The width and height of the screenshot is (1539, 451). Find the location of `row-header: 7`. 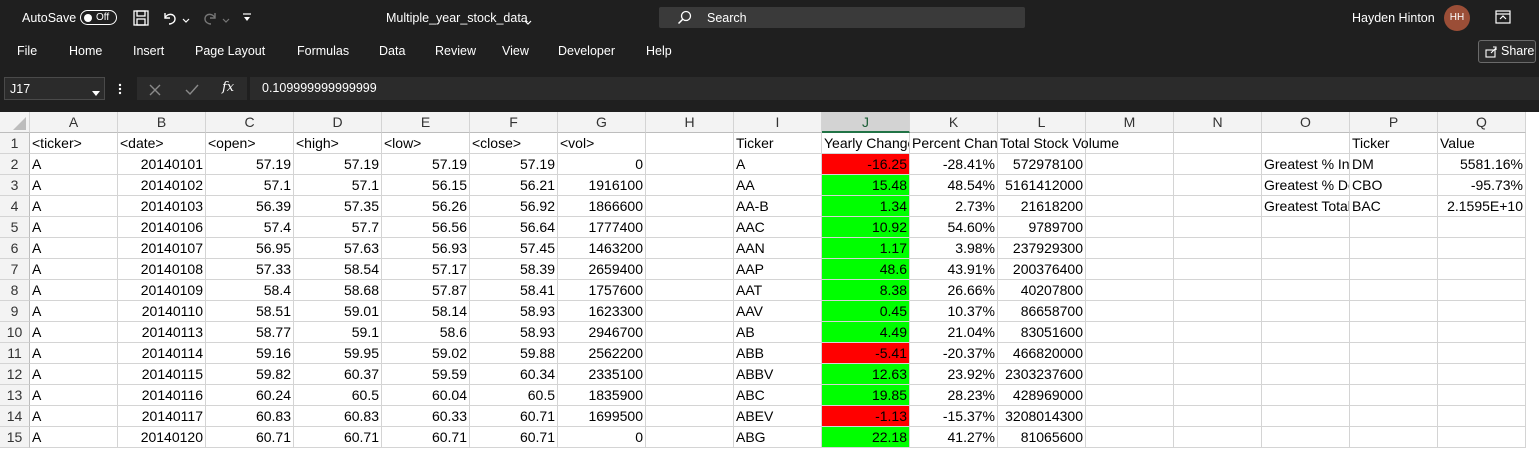

row-header: 7 is located at coordinates (15, 269).